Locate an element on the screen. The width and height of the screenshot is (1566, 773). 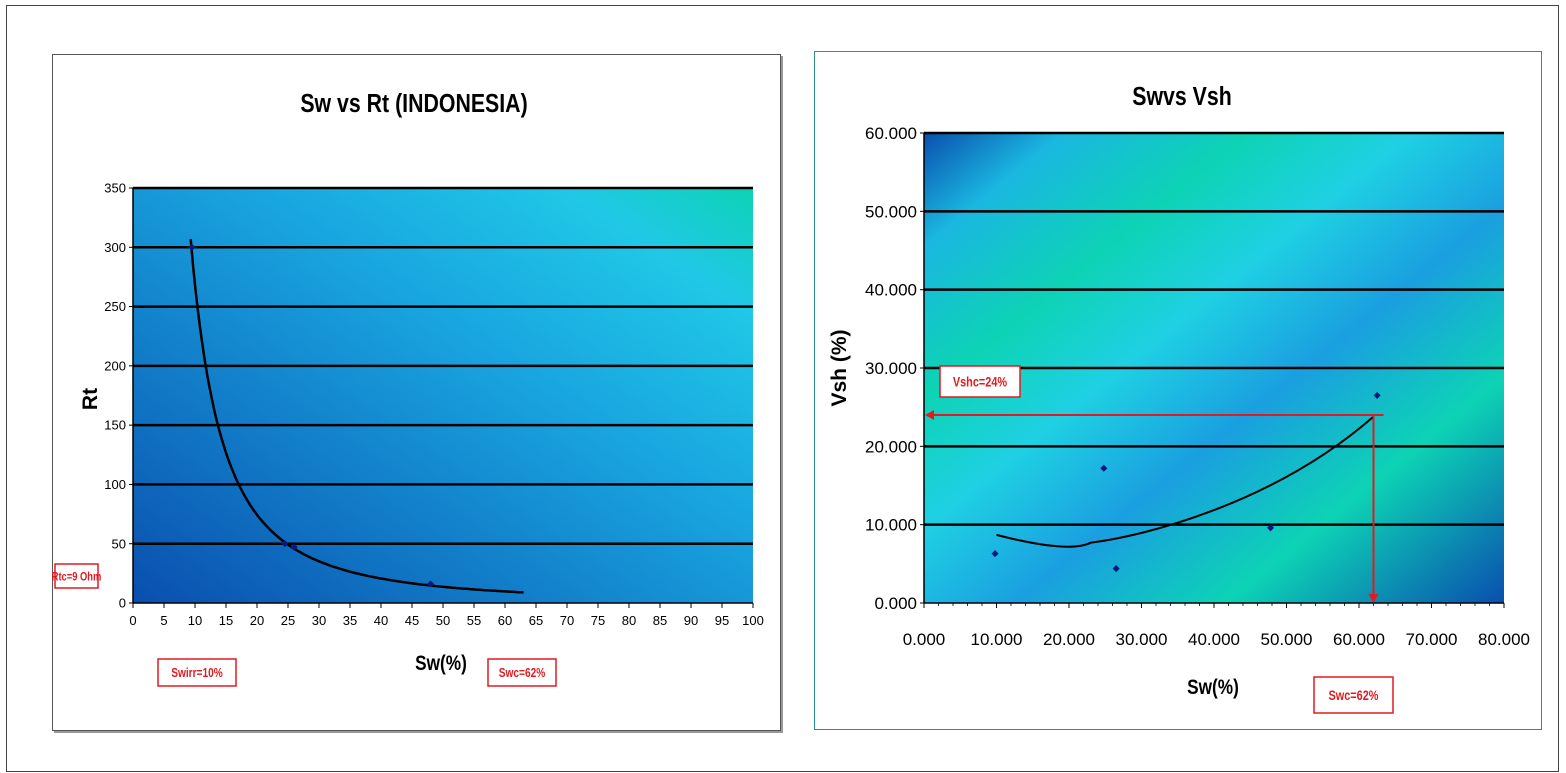
x-tick-label: 75 is located at coordinates (598, 620).